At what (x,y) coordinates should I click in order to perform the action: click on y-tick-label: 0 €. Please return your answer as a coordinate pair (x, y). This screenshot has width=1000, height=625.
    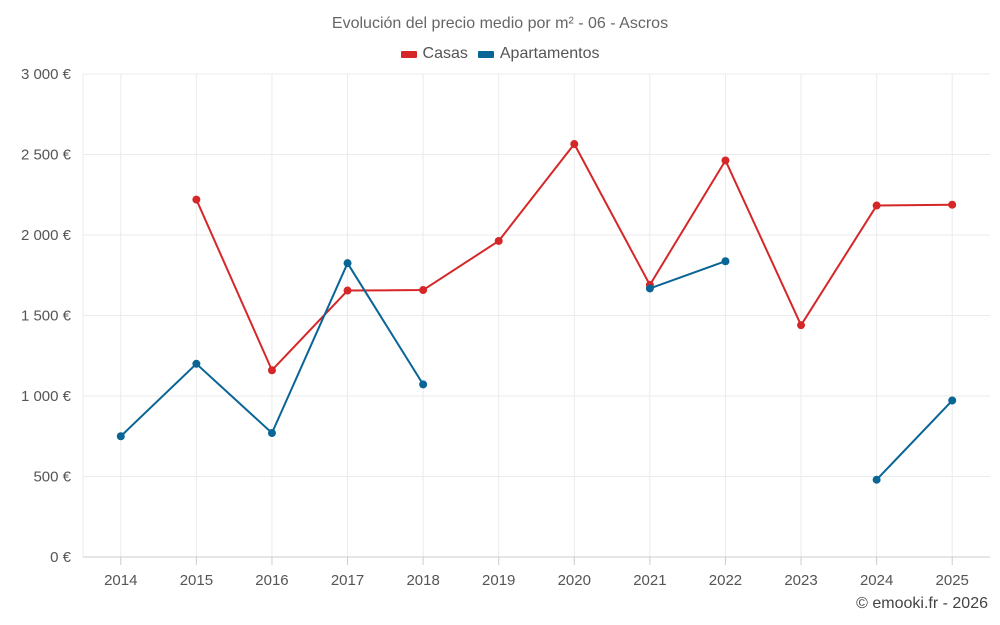
    Looking at the image, I should click on (61, 557).